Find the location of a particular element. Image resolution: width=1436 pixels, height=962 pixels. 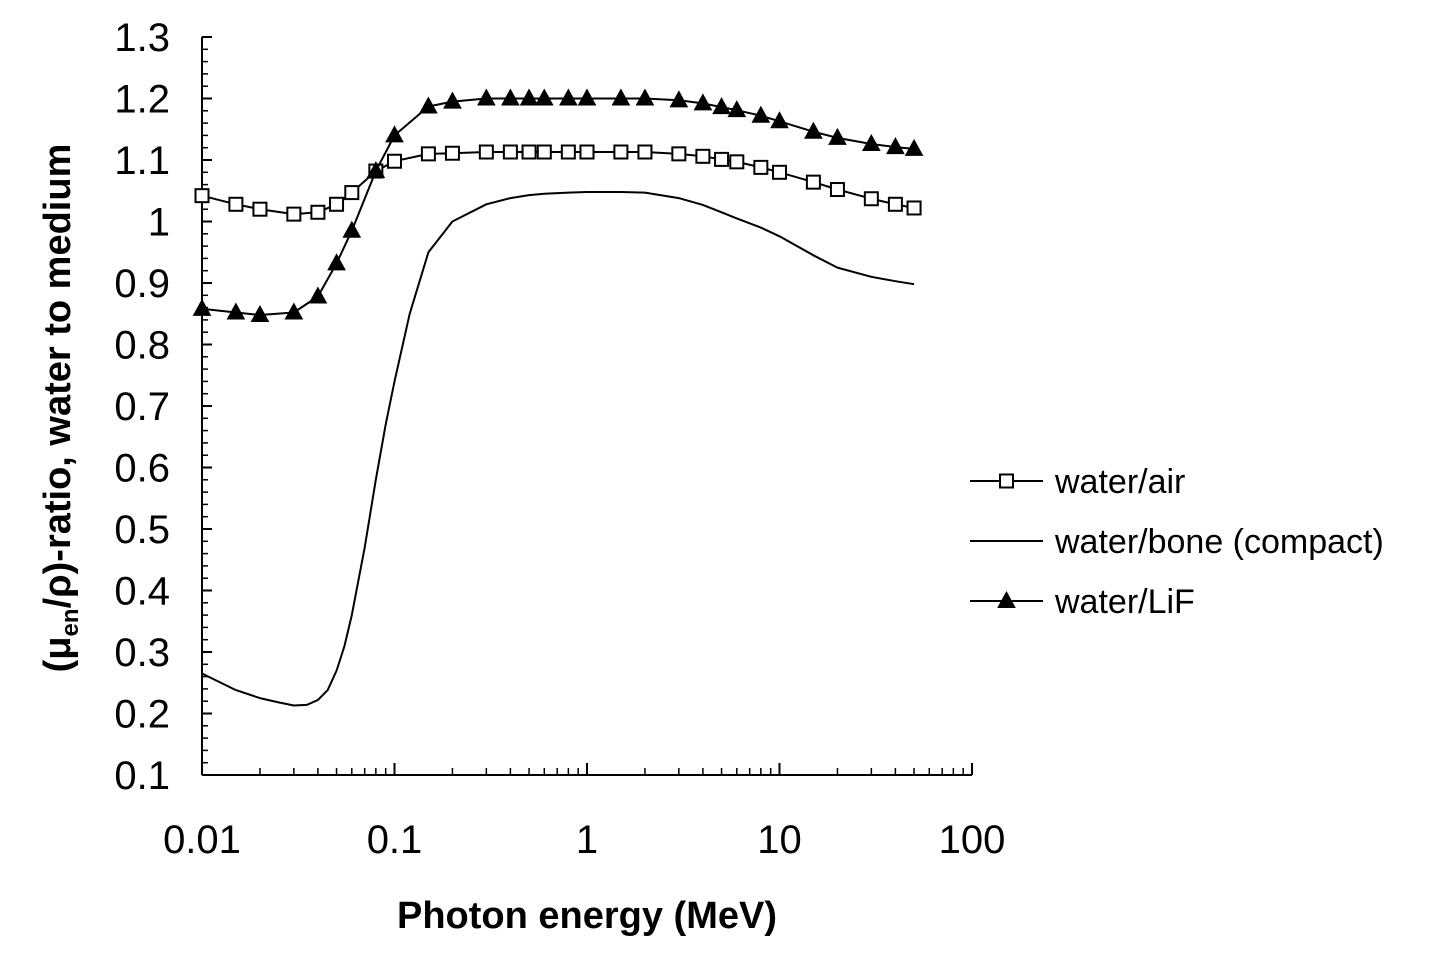

y-tick-label: 0.9 is located at coordinates (142, 284).